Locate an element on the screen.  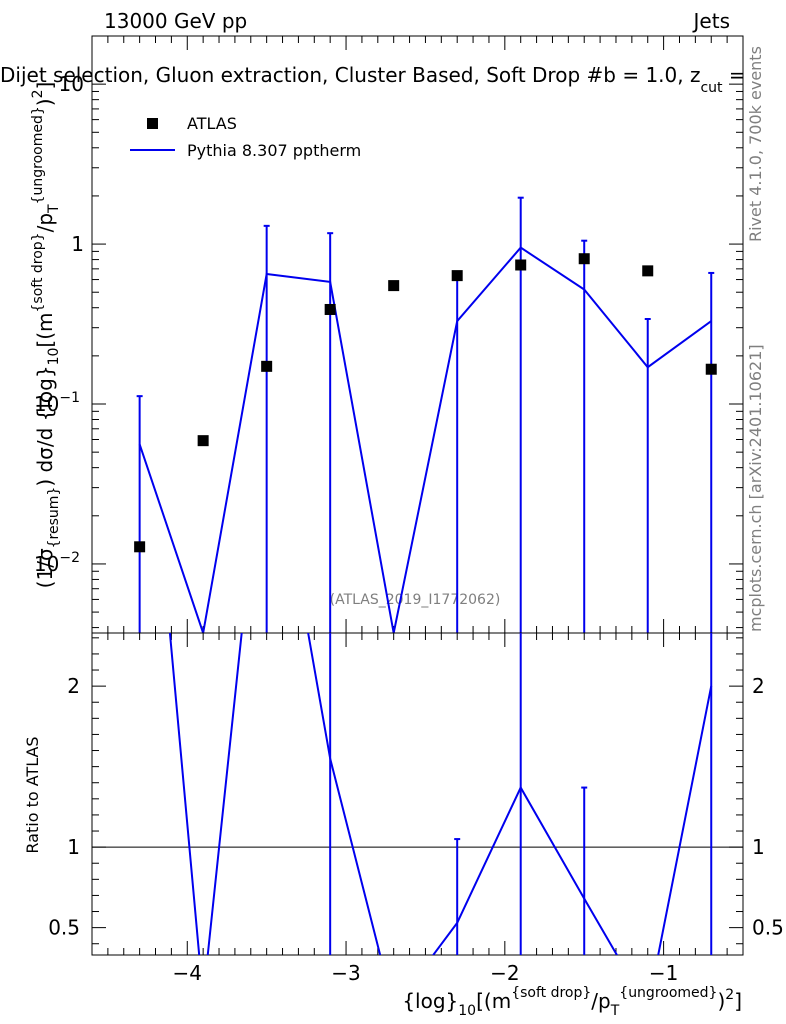
legend-marker-atlas is located at coordinates (152, 123).